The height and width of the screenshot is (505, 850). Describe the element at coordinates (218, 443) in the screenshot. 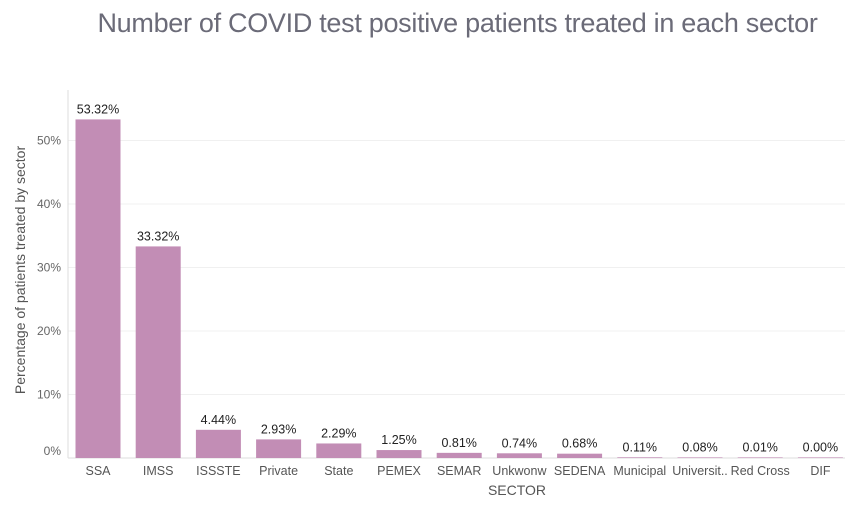

I see `bar-issste` at that location.